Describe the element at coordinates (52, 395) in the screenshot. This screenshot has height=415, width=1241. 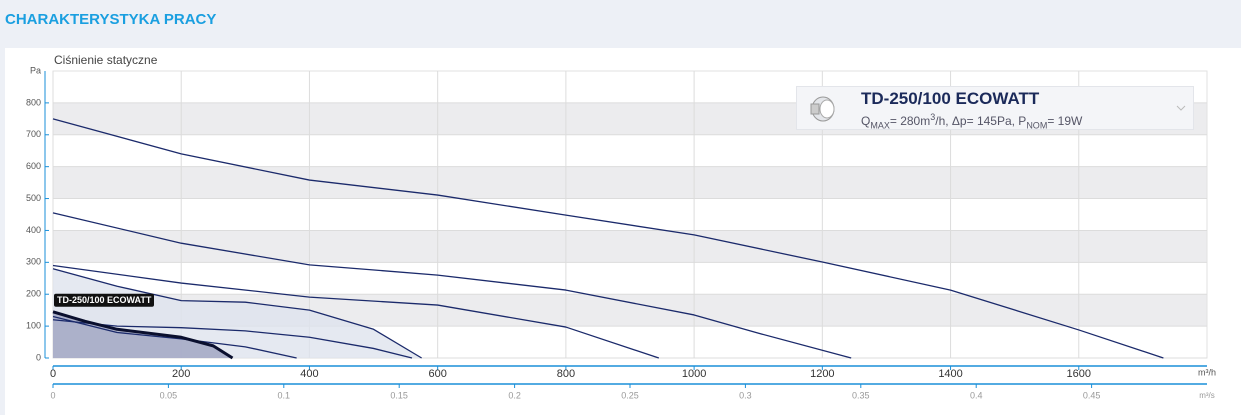
I see `x2-tick-label: 0` at that location.